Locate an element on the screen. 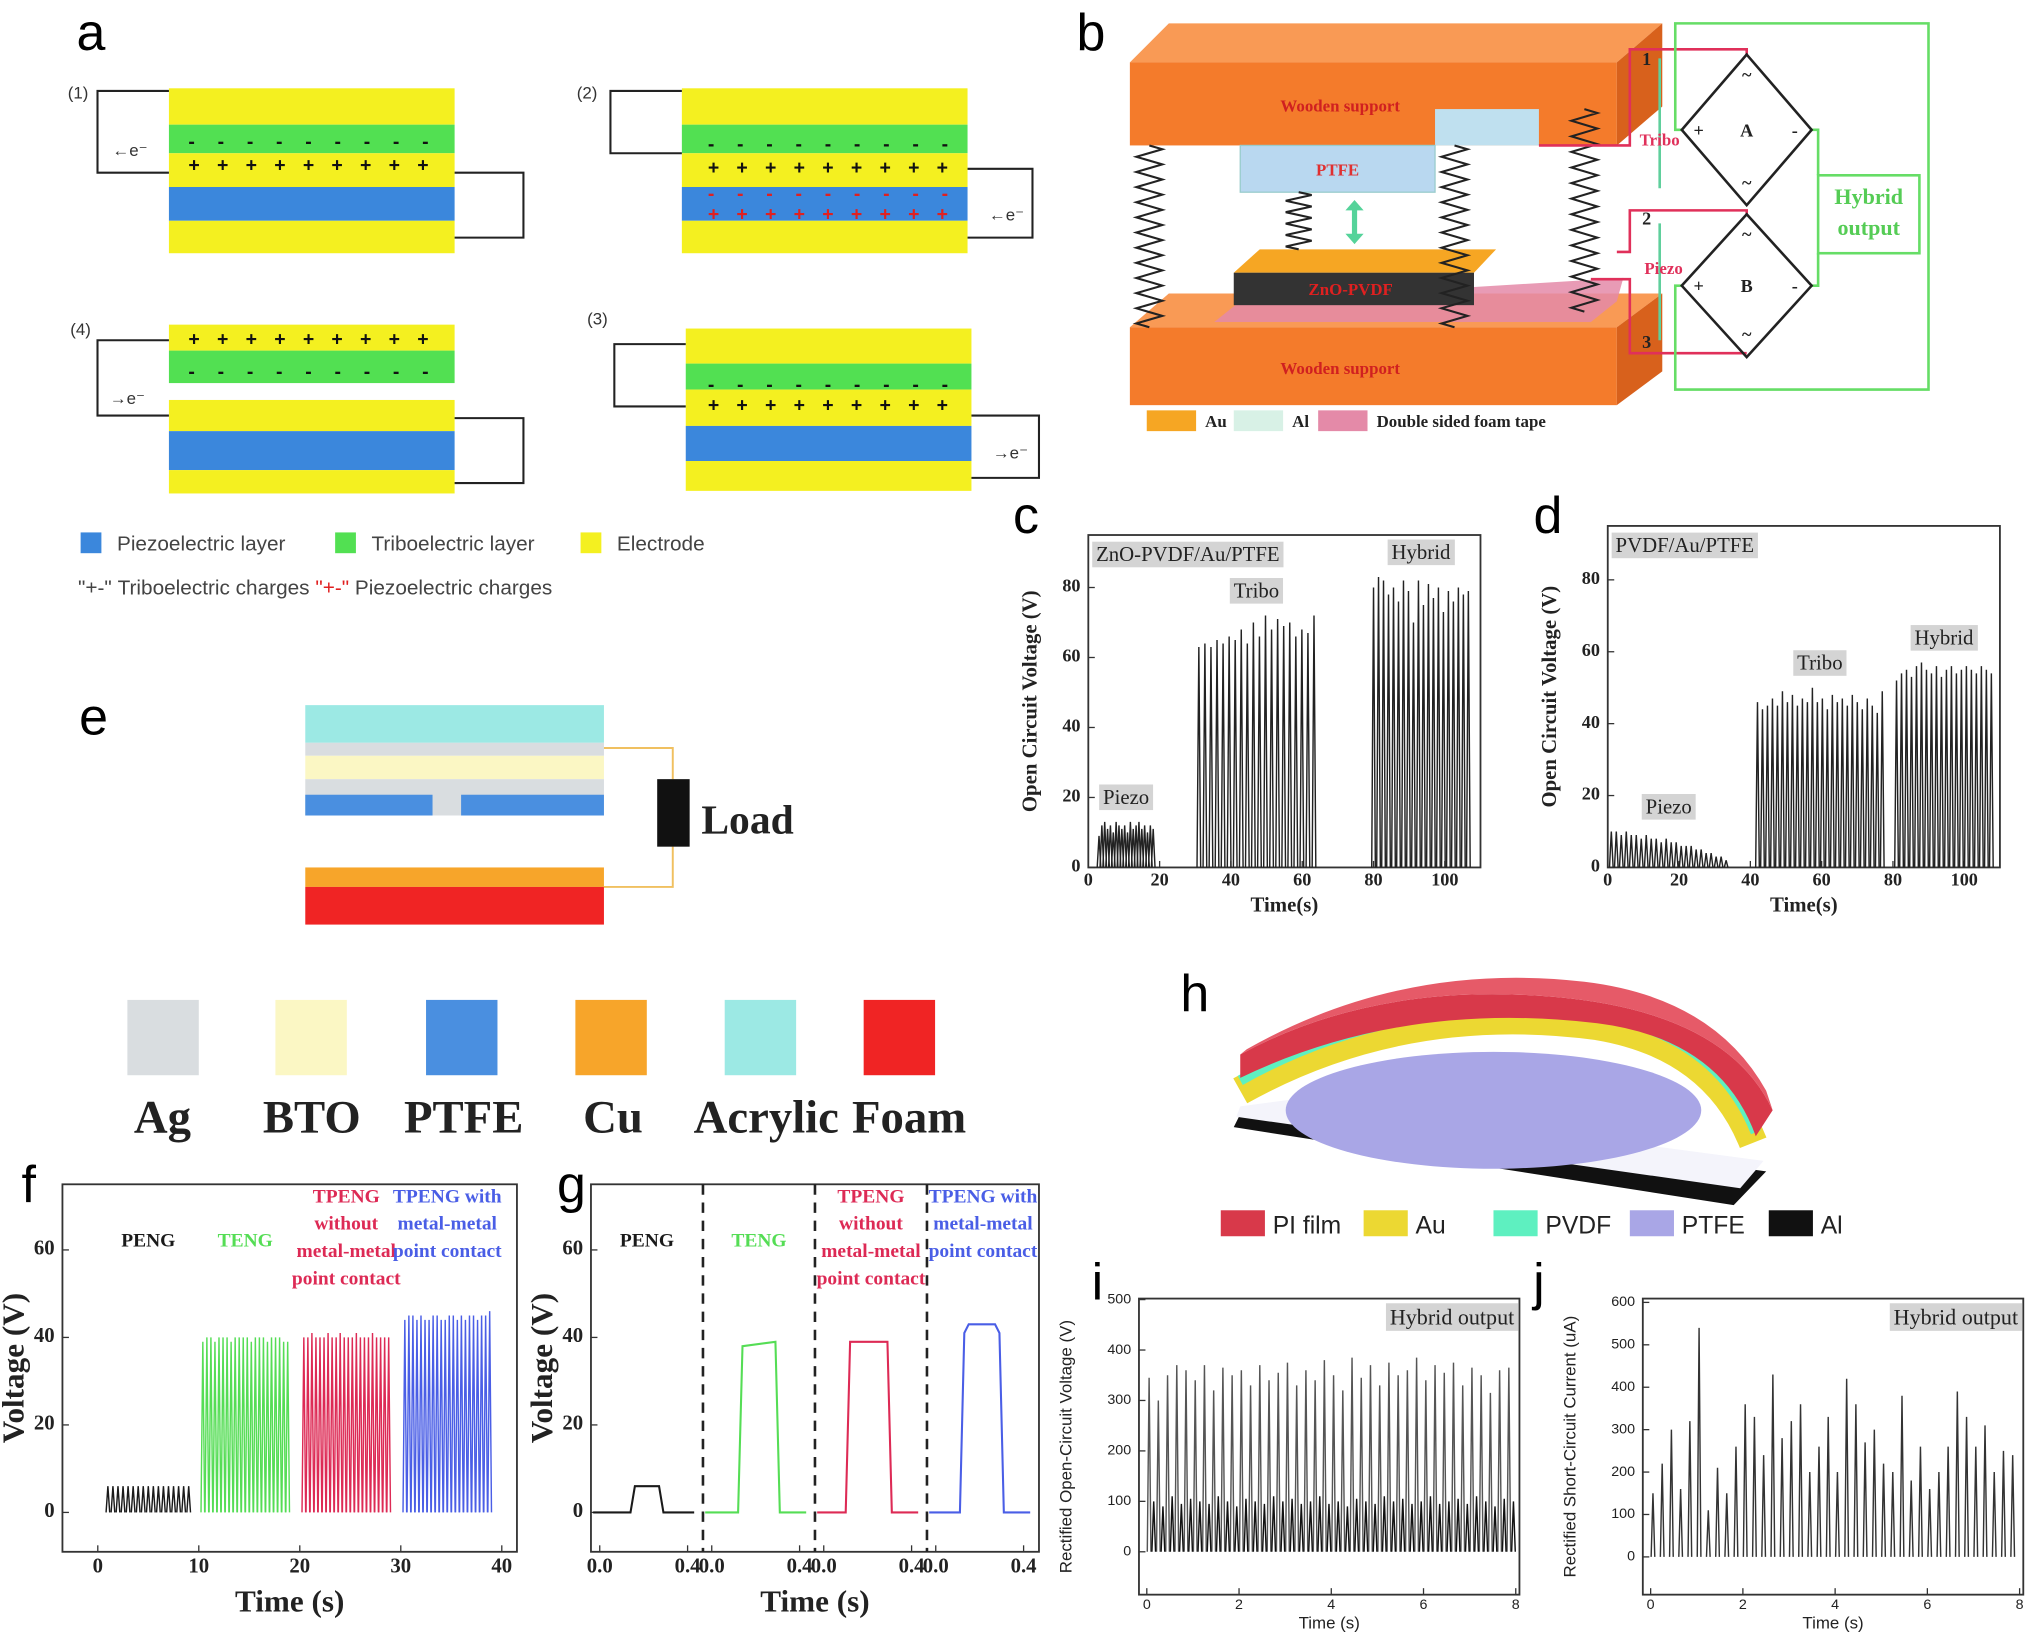 The height and width of the screenshot is (1644, 2026). output-label: Hybrid is located at coordinates (1868, 196).